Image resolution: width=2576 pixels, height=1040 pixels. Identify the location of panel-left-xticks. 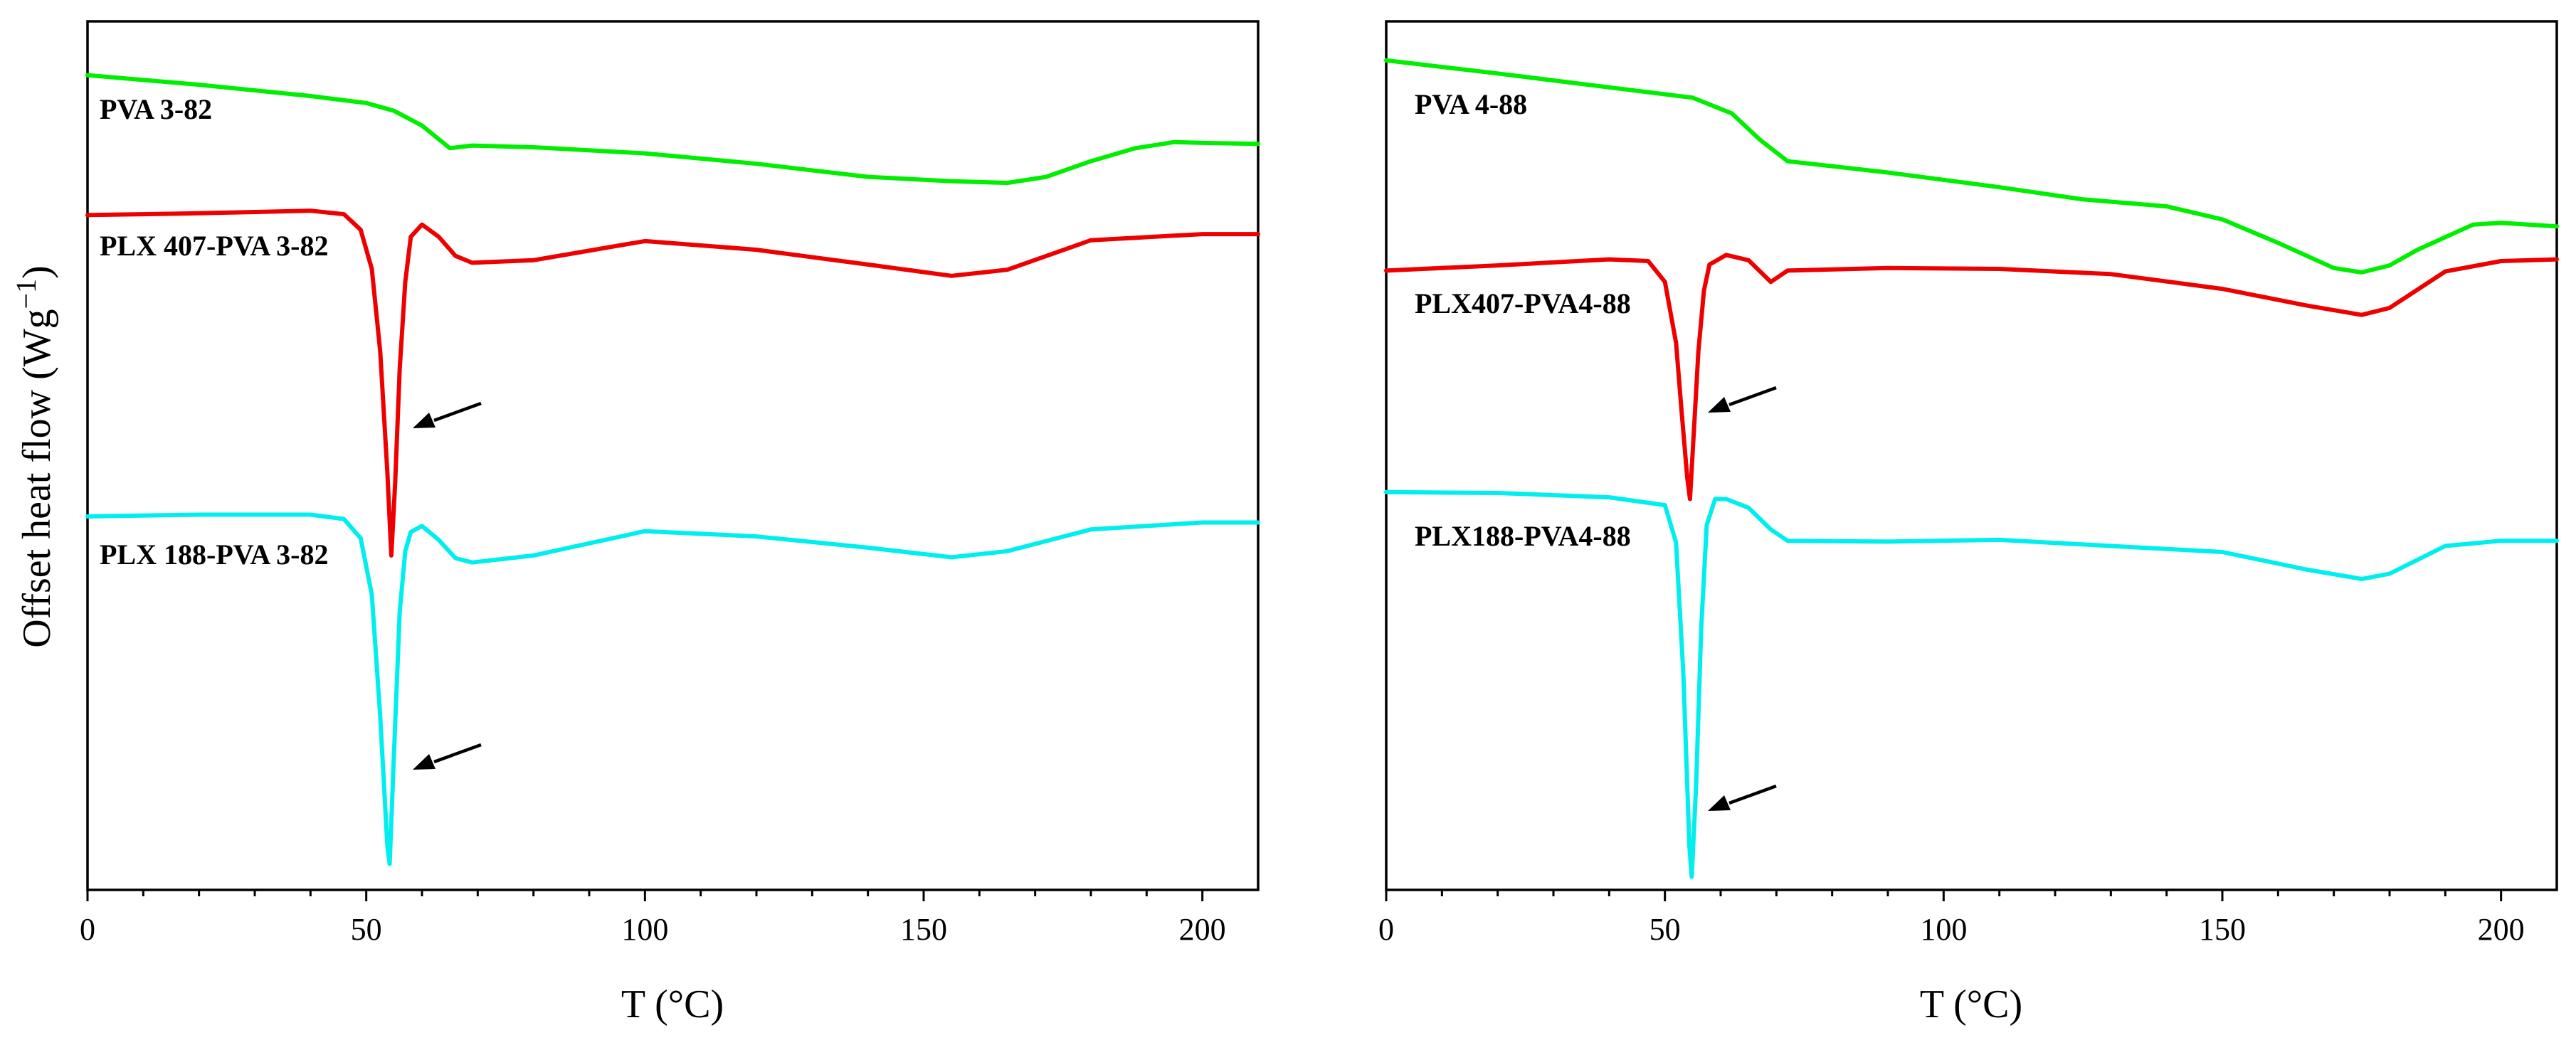
(645, 895).